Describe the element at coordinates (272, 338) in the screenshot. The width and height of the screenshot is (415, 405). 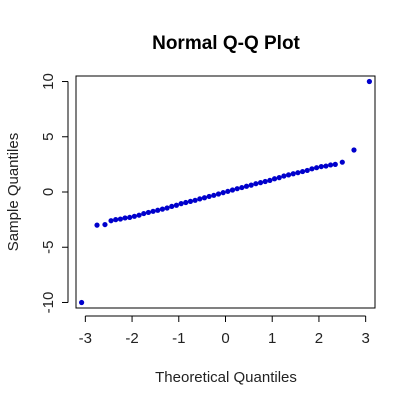
I see `x-tick-label: 1` at that location.